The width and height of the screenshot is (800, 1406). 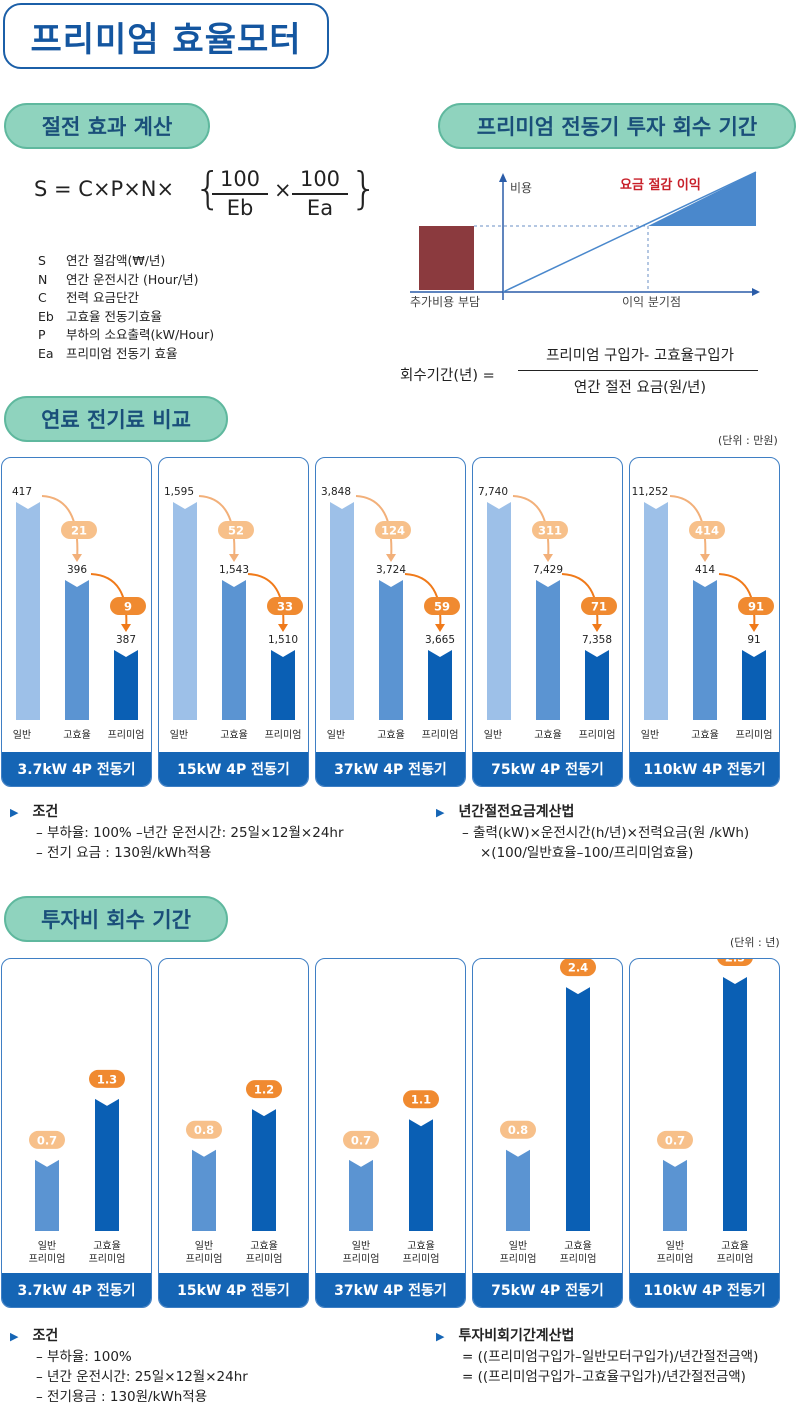 I want to click on payback-card-label: 37kW 4P 전동기, so click(x=390, y=1290).